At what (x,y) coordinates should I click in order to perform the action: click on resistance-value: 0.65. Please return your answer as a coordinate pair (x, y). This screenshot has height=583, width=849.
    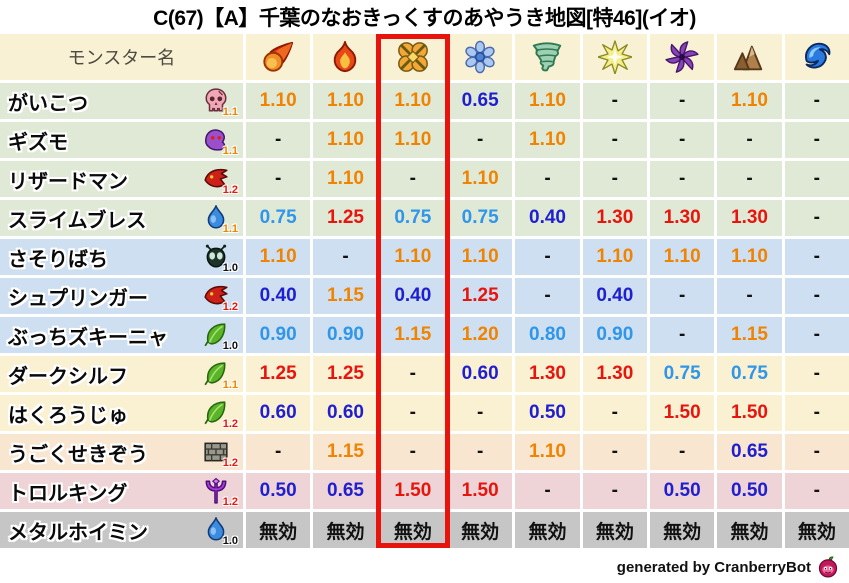
    Looking at the image, I should click on (480, 100).